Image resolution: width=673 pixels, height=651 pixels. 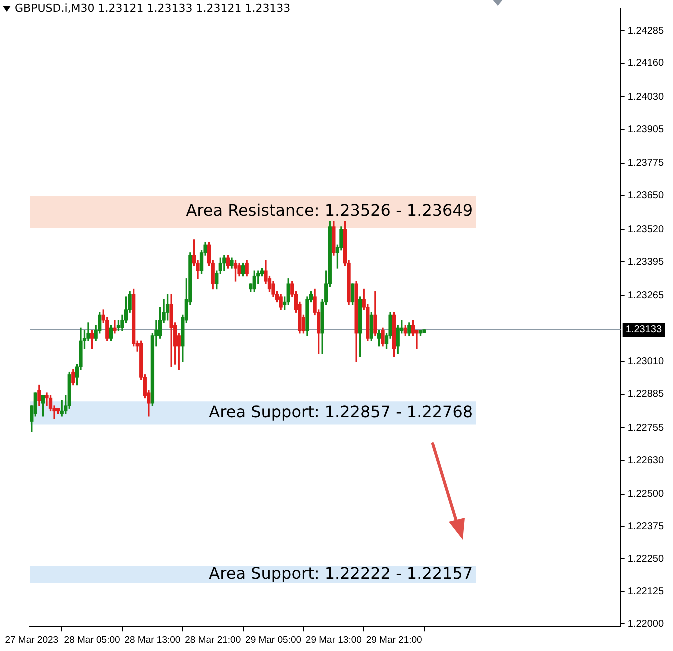 What do you see at coordinates (341, 573) in the screenshot?
I see `band-label: Area Support: 1.22222 - 1.22157` at bounding box center [341, 573].